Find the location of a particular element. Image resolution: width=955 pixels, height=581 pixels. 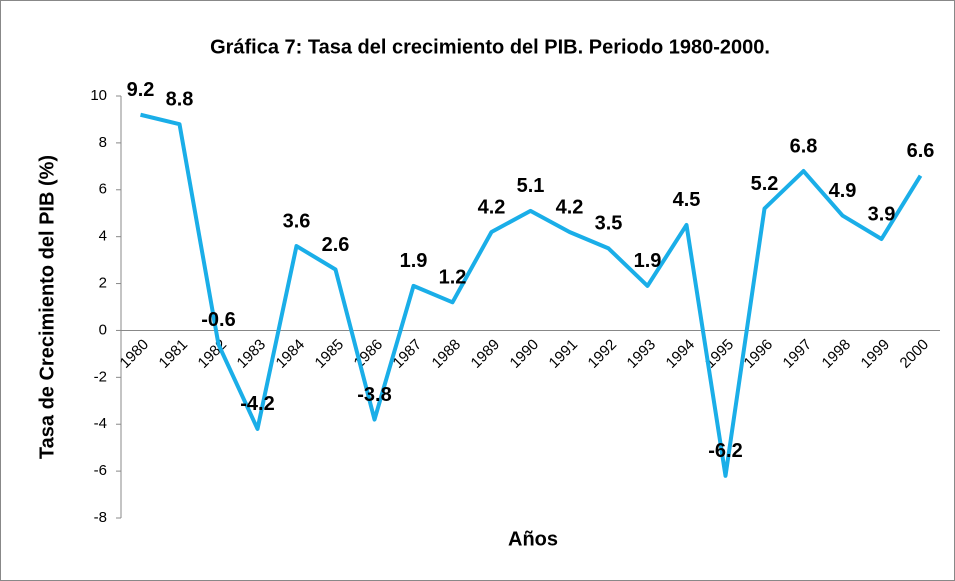

y-tick-label: 2 is located at coordinates (103, 283).